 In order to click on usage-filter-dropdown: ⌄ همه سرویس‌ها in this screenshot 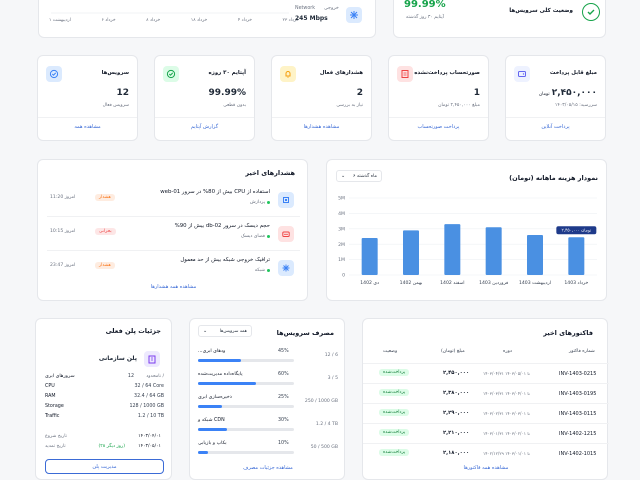, I will do `click(225, 331)`.